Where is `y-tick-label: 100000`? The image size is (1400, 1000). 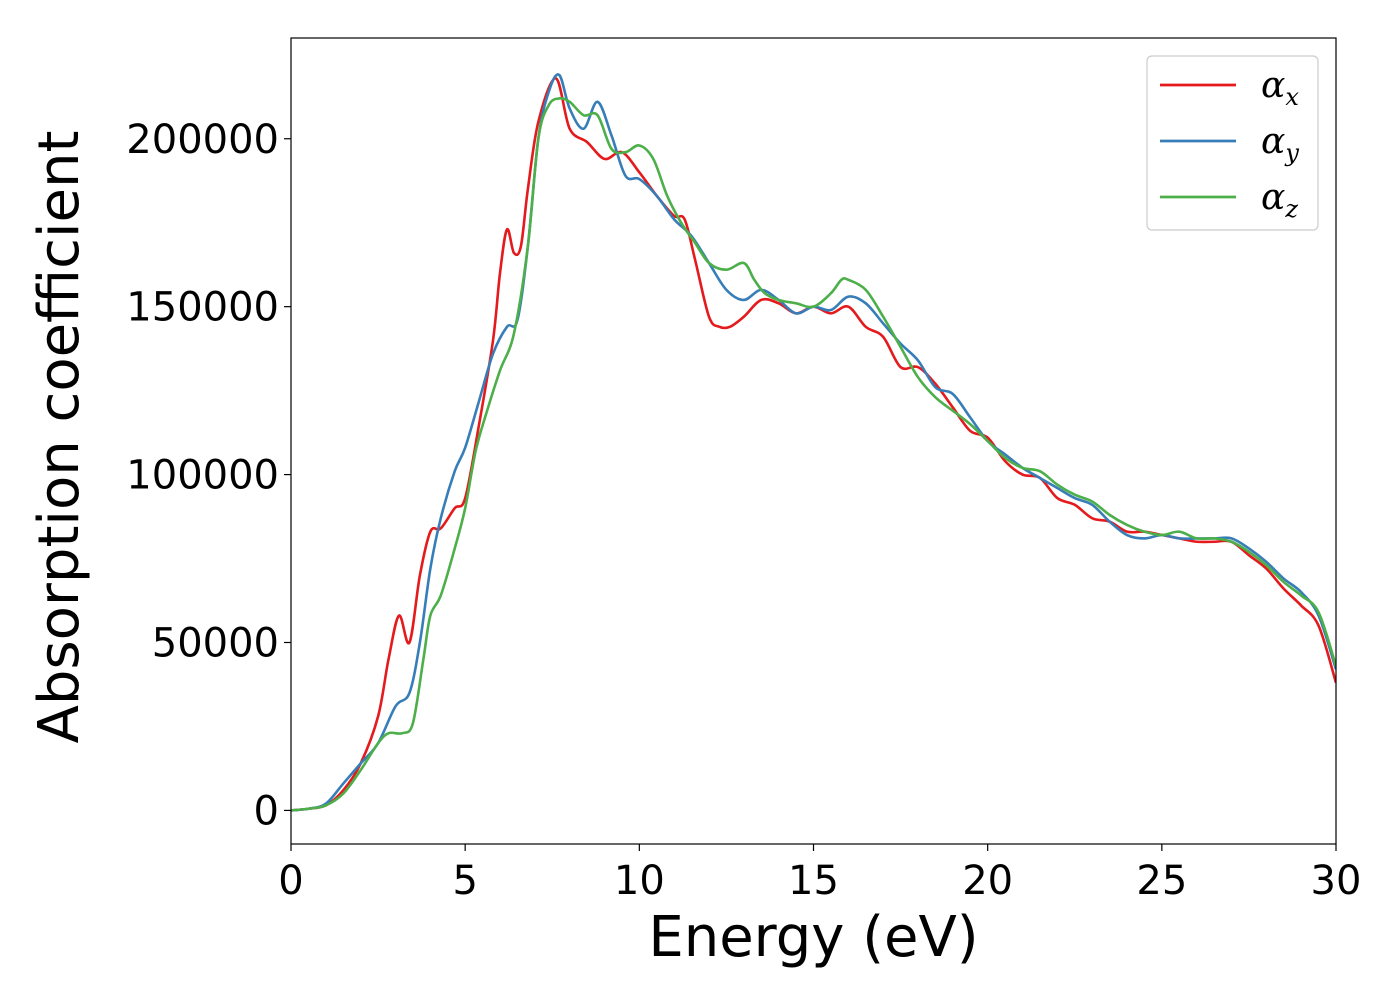 y-tick-label: 100000 is located at coordinates (202, 476).